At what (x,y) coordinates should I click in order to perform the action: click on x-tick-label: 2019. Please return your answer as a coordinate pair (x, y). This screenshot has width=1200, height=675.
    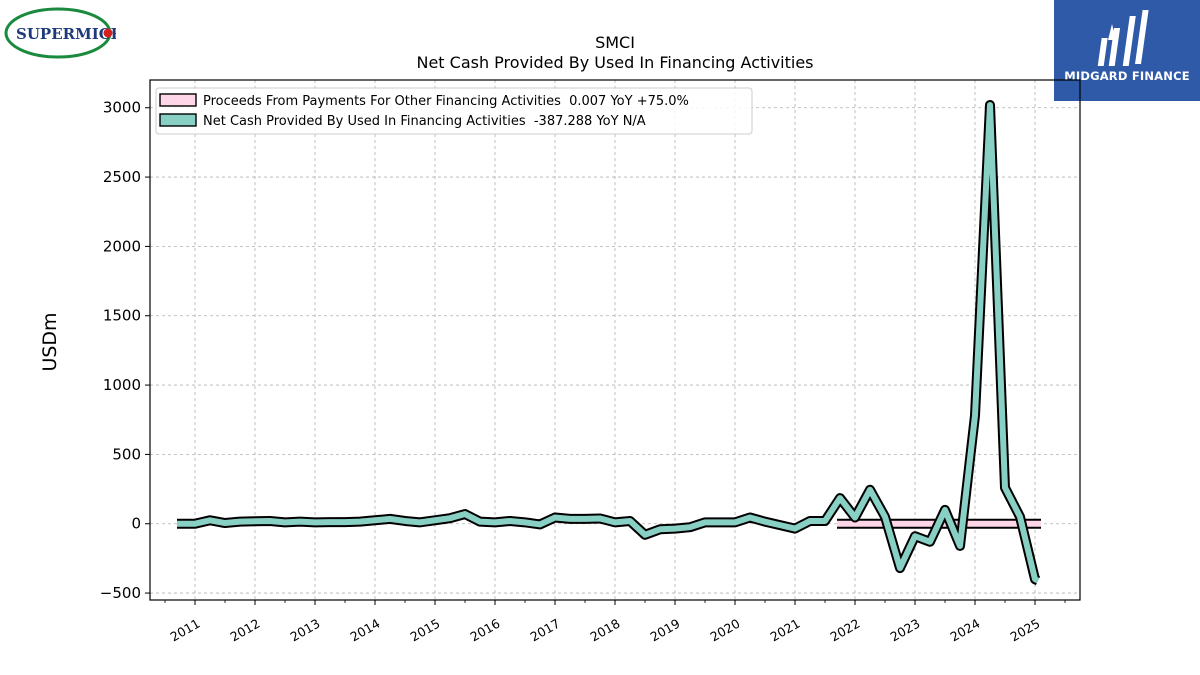
    Looking at the image, I should click on (664, 630).